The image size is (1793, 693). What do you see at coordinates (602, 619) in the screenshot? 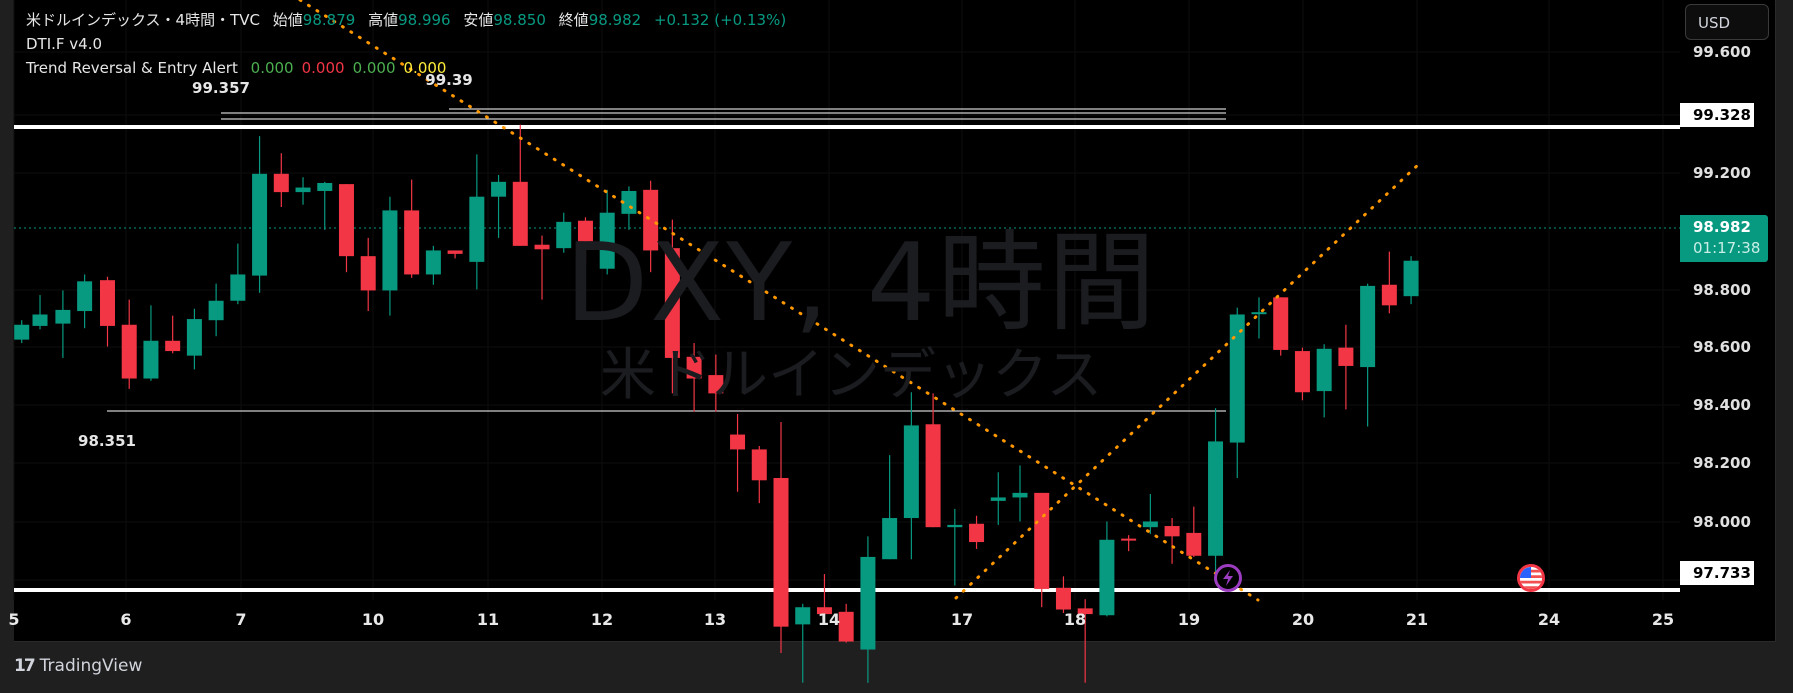
I see `time-tick: 12` at bounding box center [602, 619].